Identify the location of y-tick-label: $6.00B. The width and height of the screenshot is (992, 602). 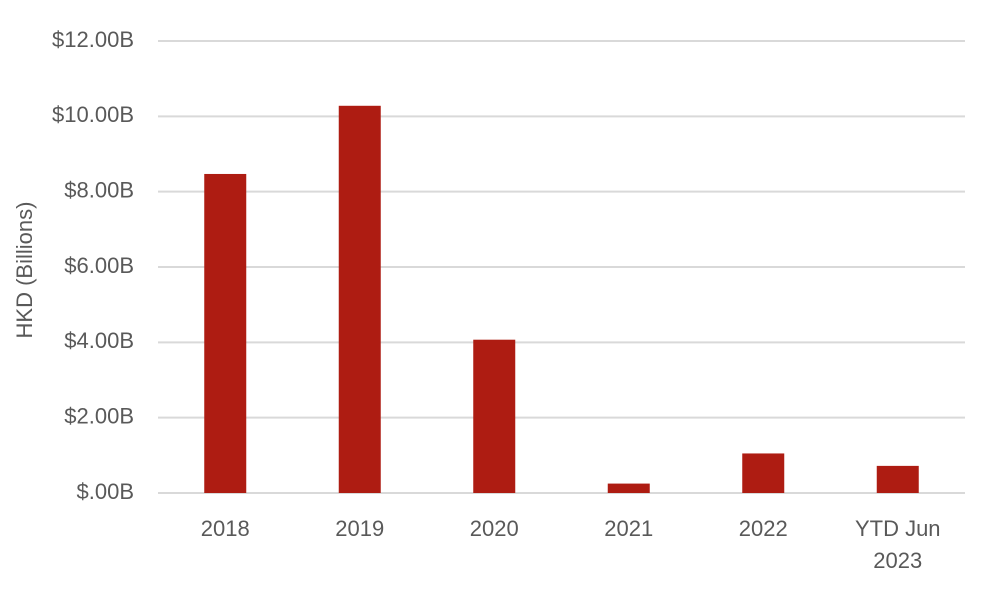
(99, 265).